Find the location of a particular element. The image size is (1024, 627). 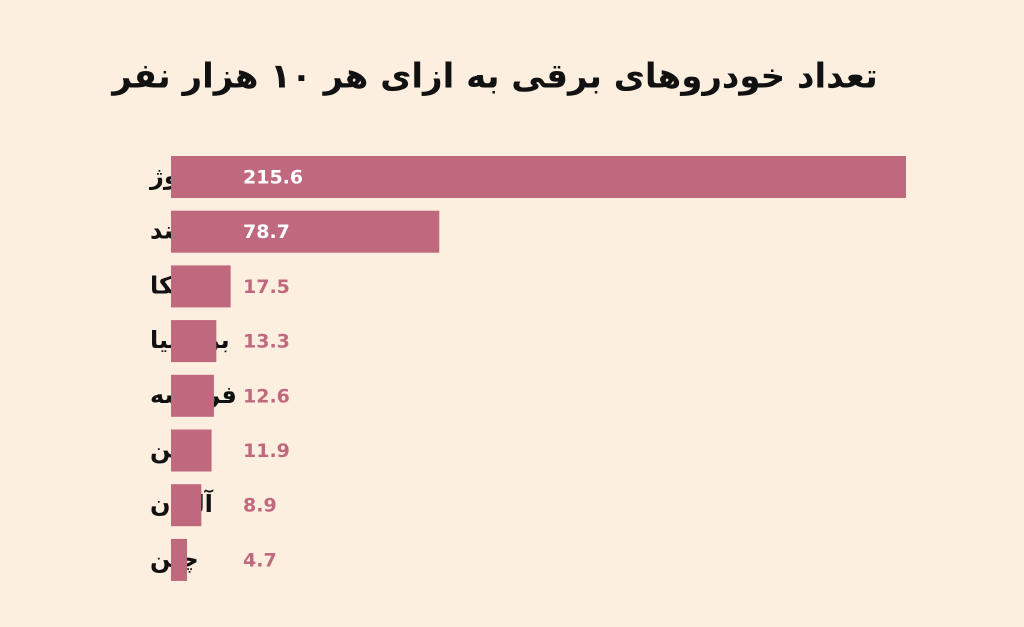

value-label: 11.9 is located at coordinates (266, 451).